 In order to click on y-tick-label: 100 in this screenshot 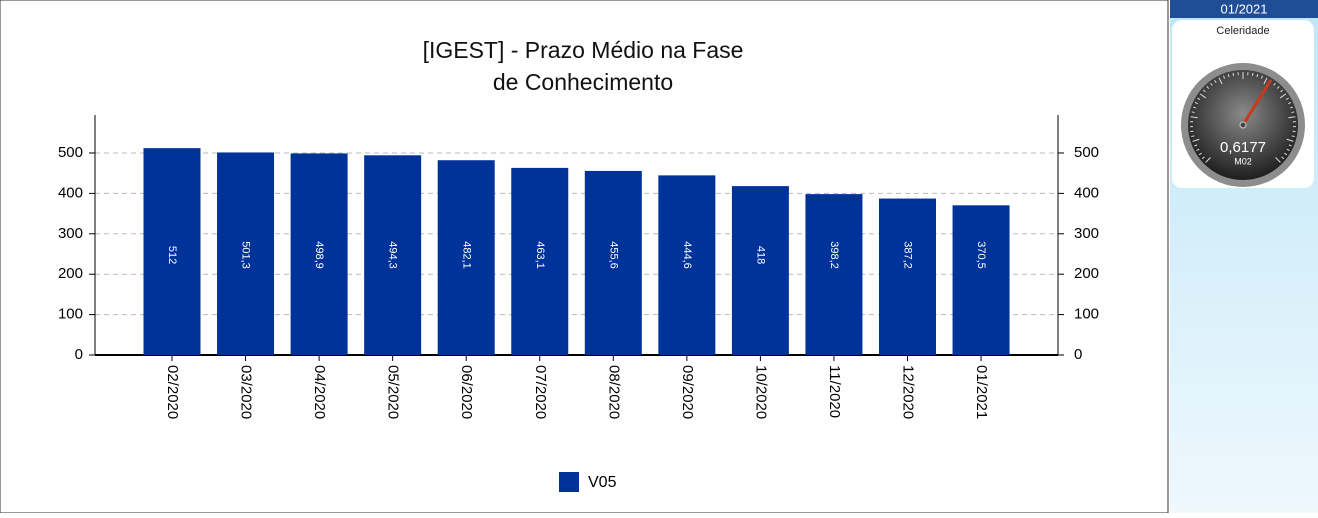, I will do `click(70, 314)`.